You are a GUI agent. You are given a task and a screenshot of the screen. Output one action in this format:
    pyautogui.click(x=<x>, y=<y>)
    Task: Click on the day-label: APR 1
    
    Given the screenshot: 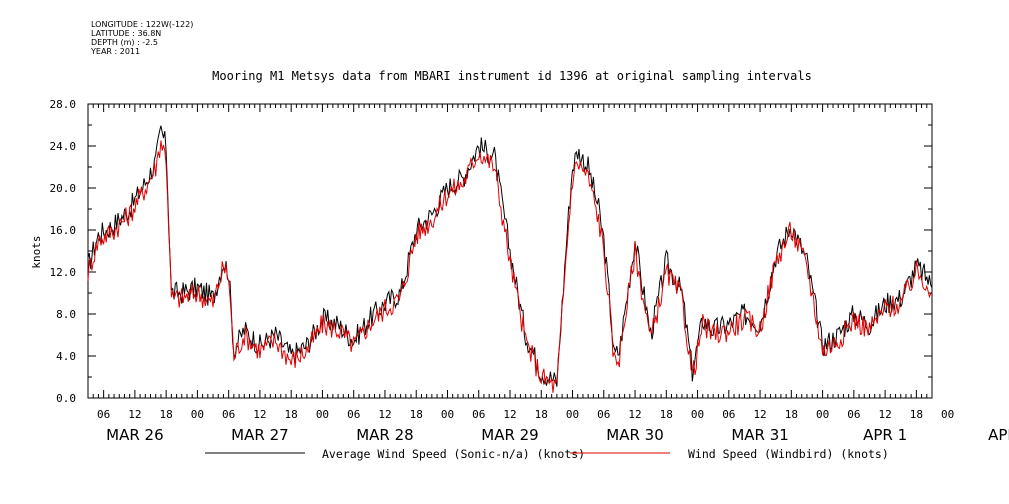 What is the action you would take?
    pyautogui.click(x=885, y=435)
    